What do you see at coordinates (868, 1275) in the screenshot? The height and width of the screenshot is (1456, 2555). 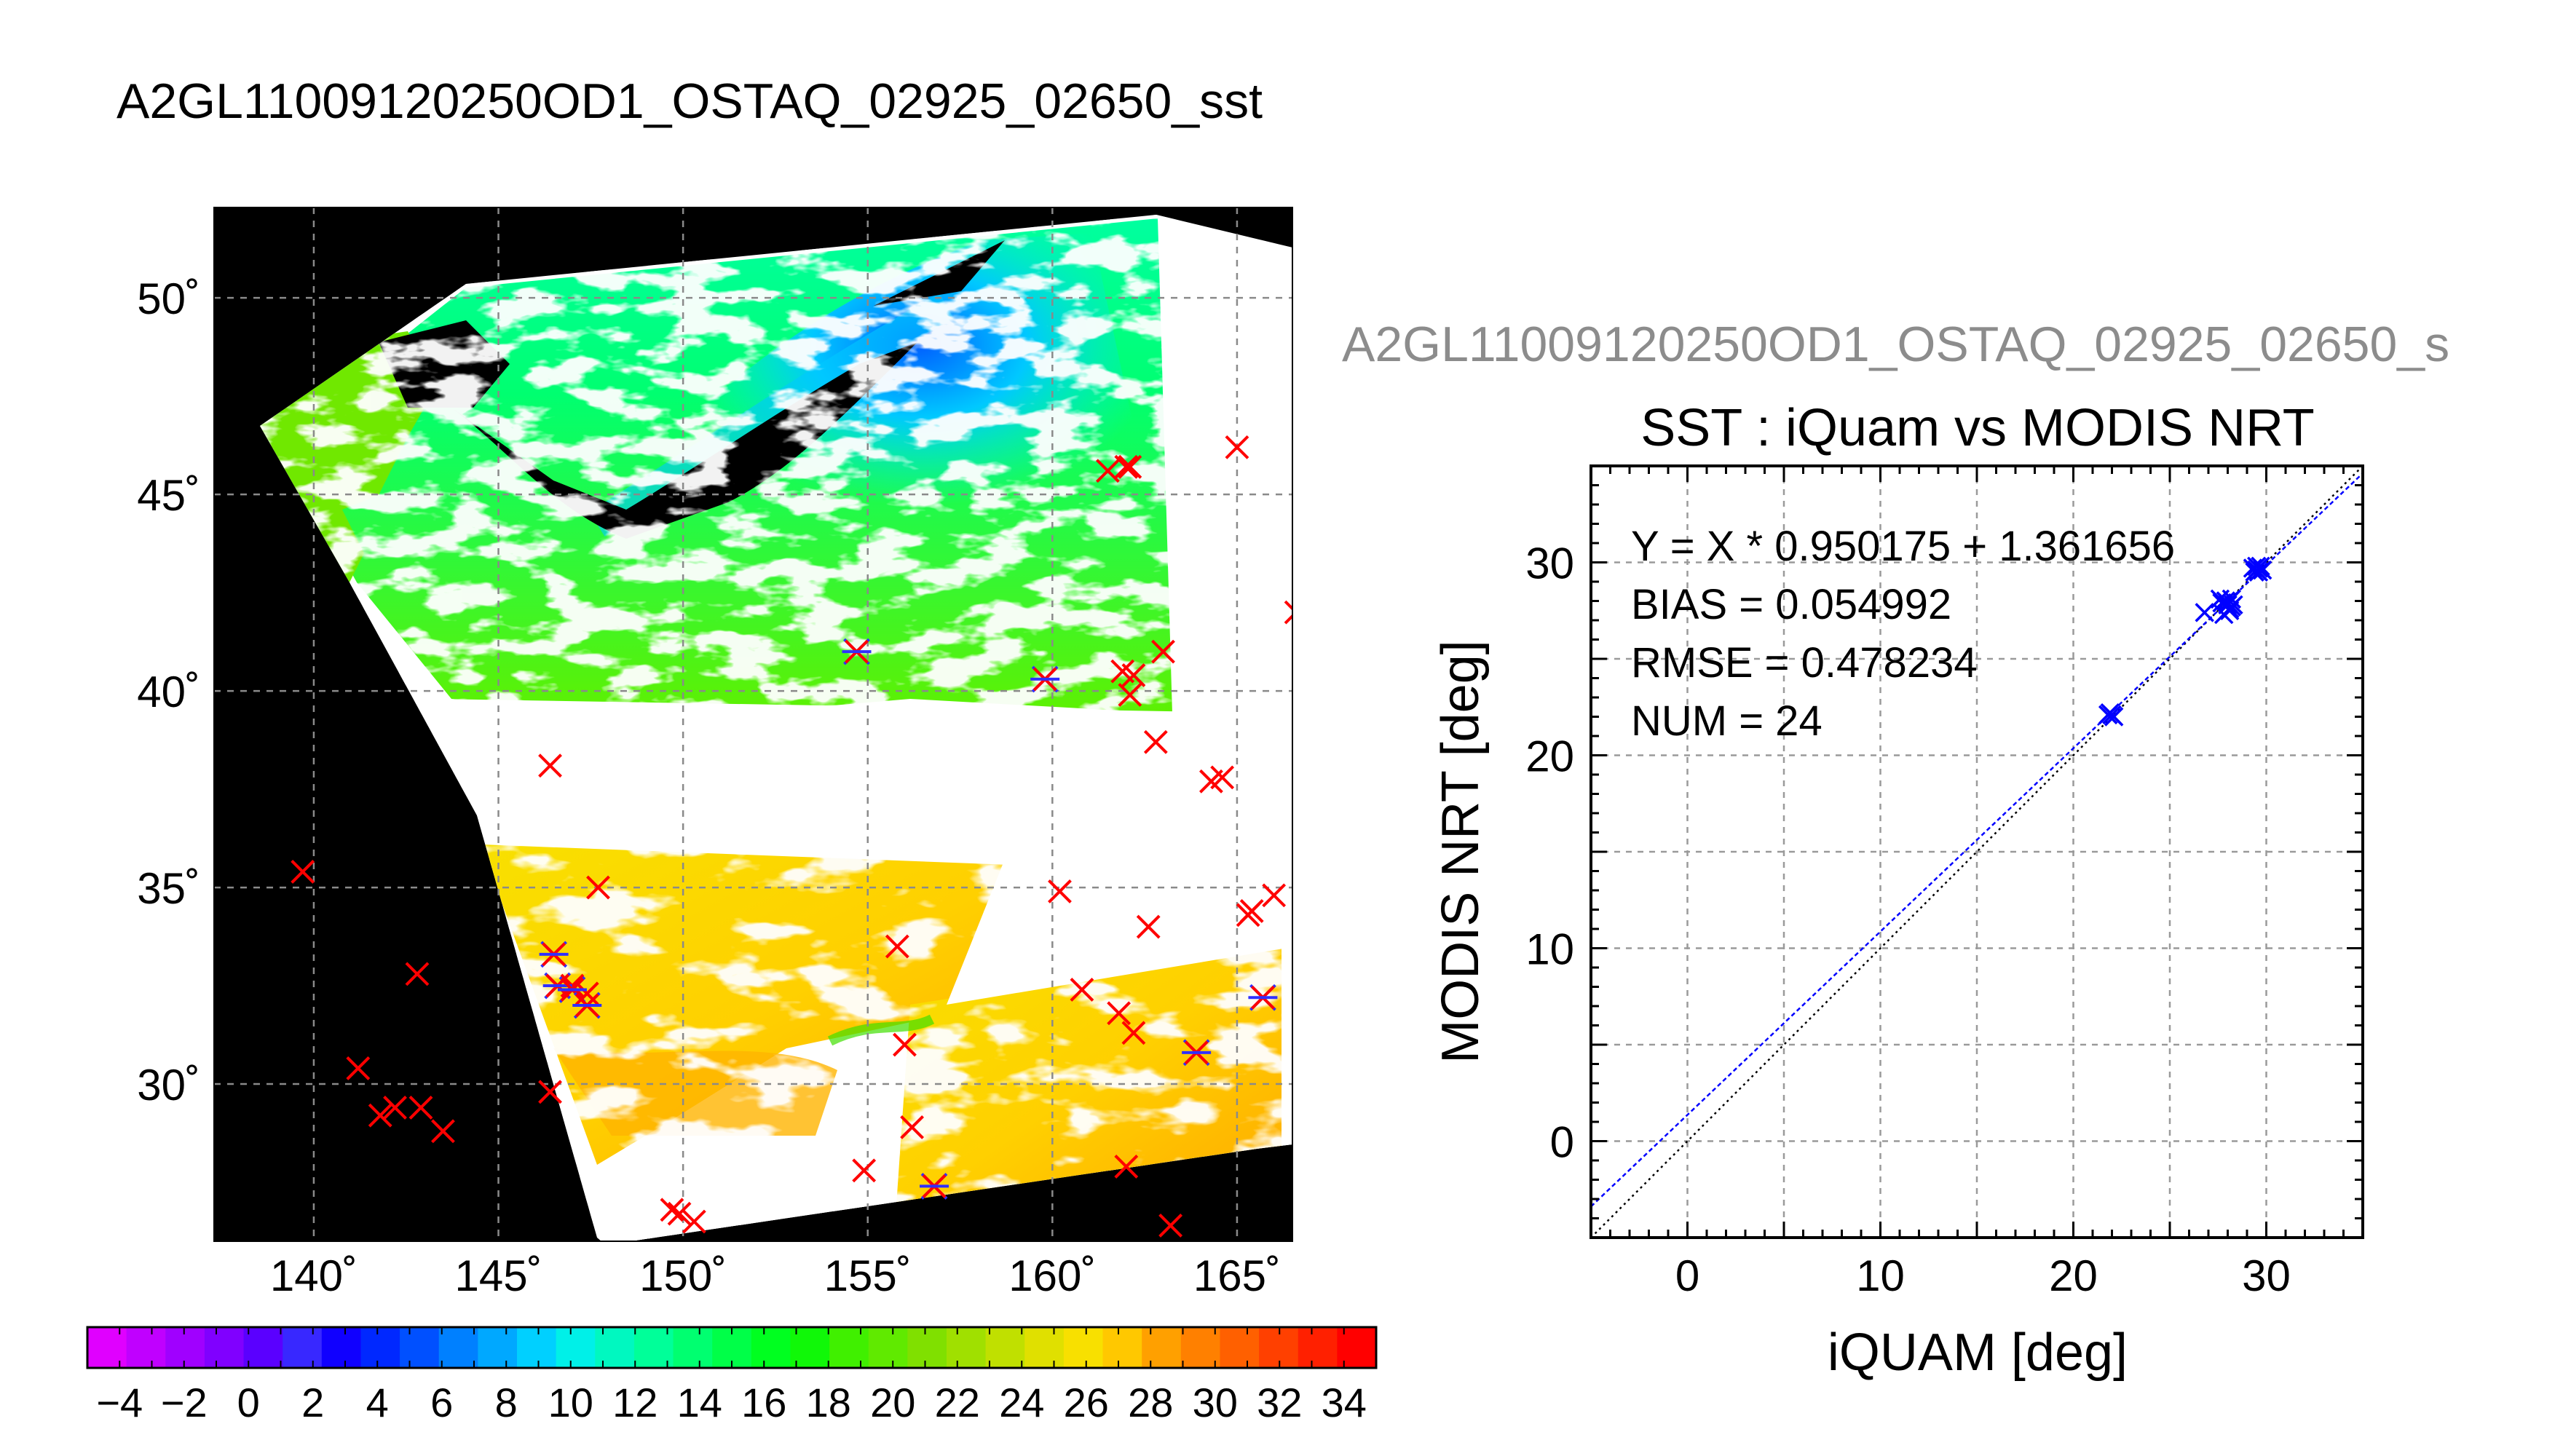 I see `map-lon-tick-label: 155˚` at bounding box center [868, 1275].